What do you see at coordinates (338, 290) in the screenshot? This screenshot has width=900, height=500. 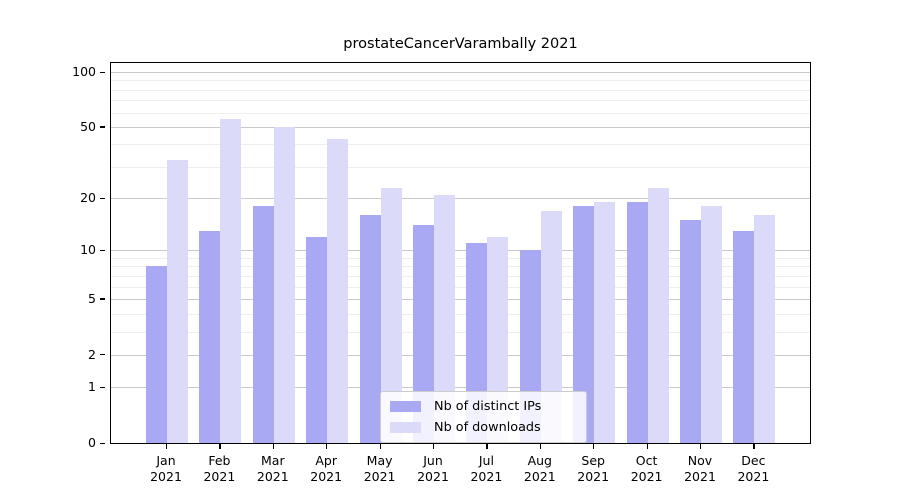 I see `bar-downloads-apr` at bounding box center [338, 290].